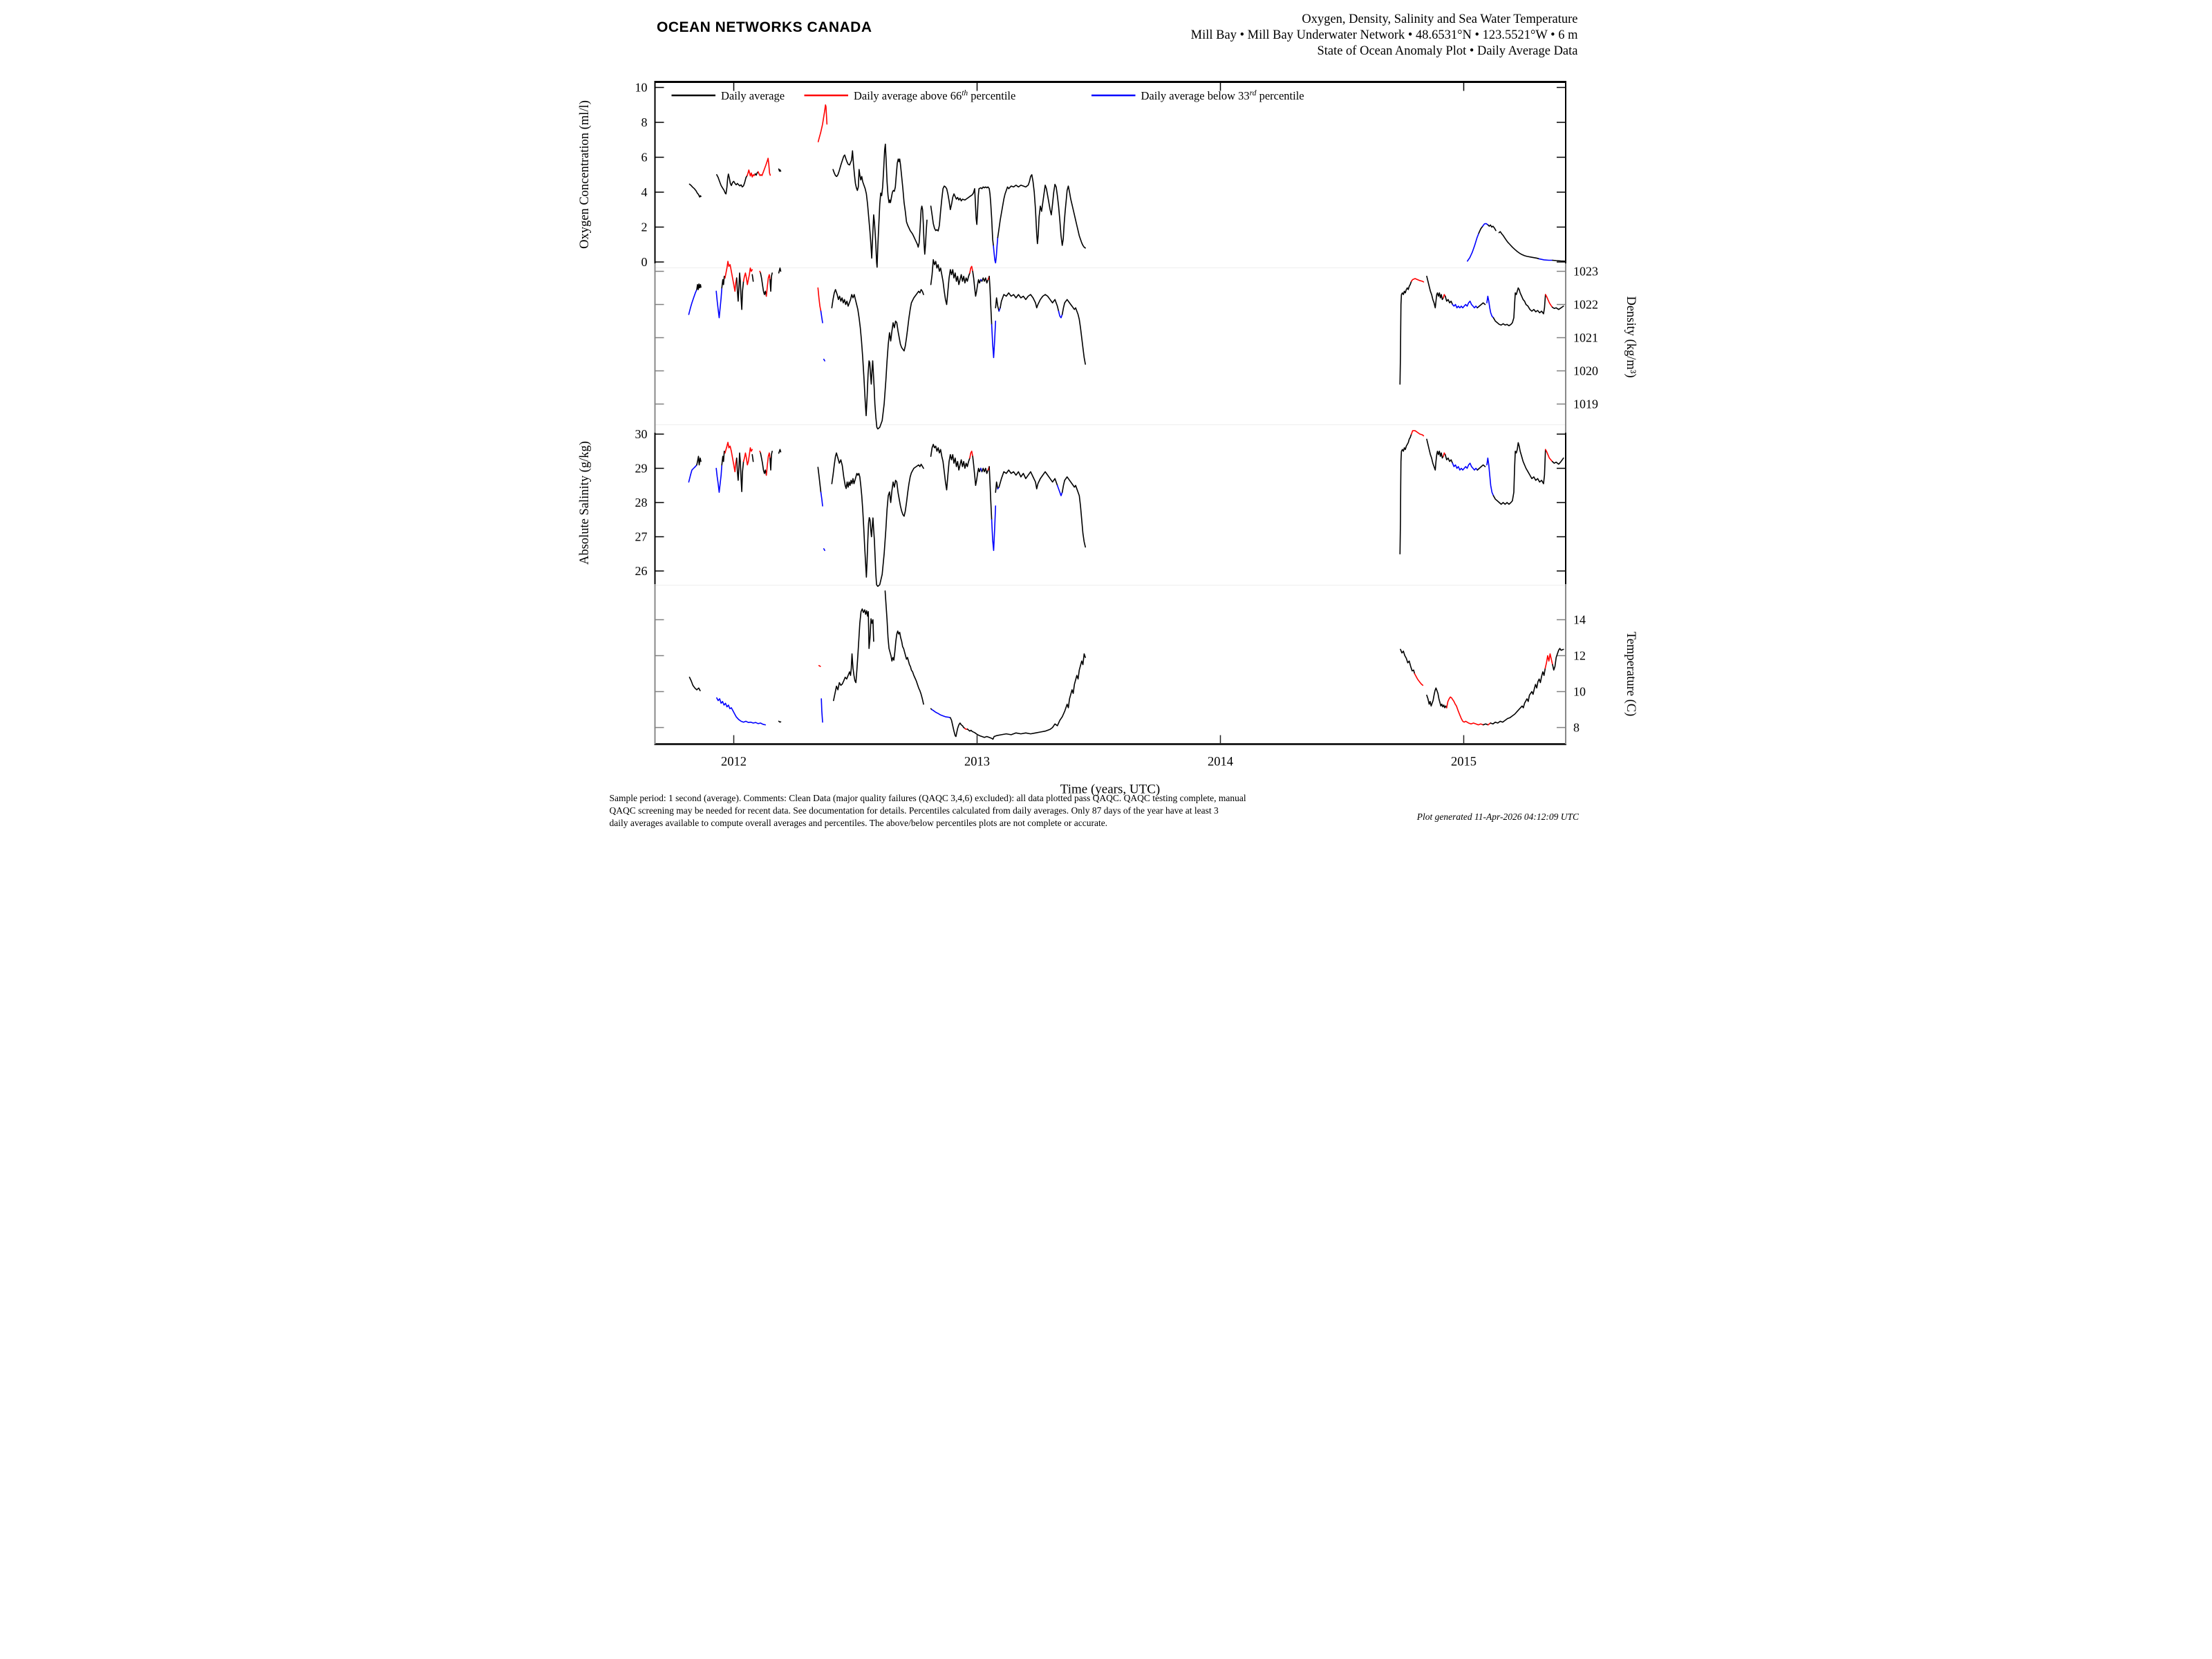 The image size is (2212, 1659). What do you see at coordinates (641, 88) in the screenshot?
I see `oxygen-tick-label: 10` at bounding box center [641, 88].